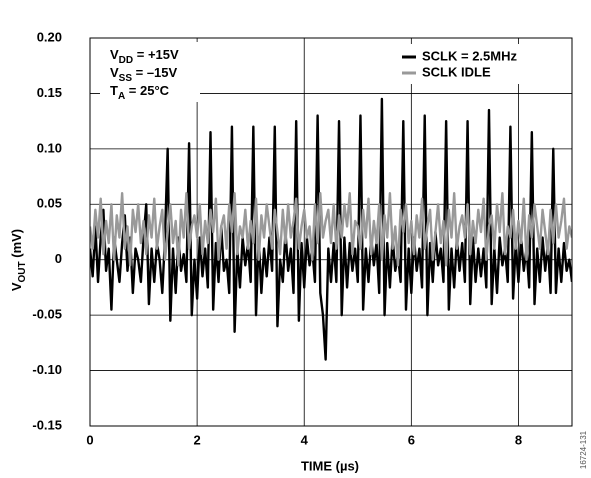 This screenshot has width=591, height=478. I want to click on annotation-sub: A, so click(121, 96).